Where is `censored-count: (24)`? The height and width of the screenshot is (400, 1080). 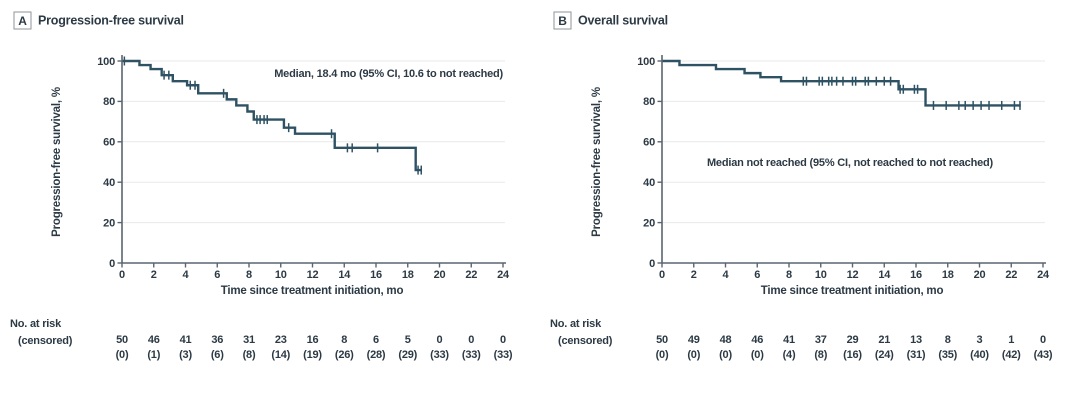 censored-count: (24) is located at coordinates (884, 355).